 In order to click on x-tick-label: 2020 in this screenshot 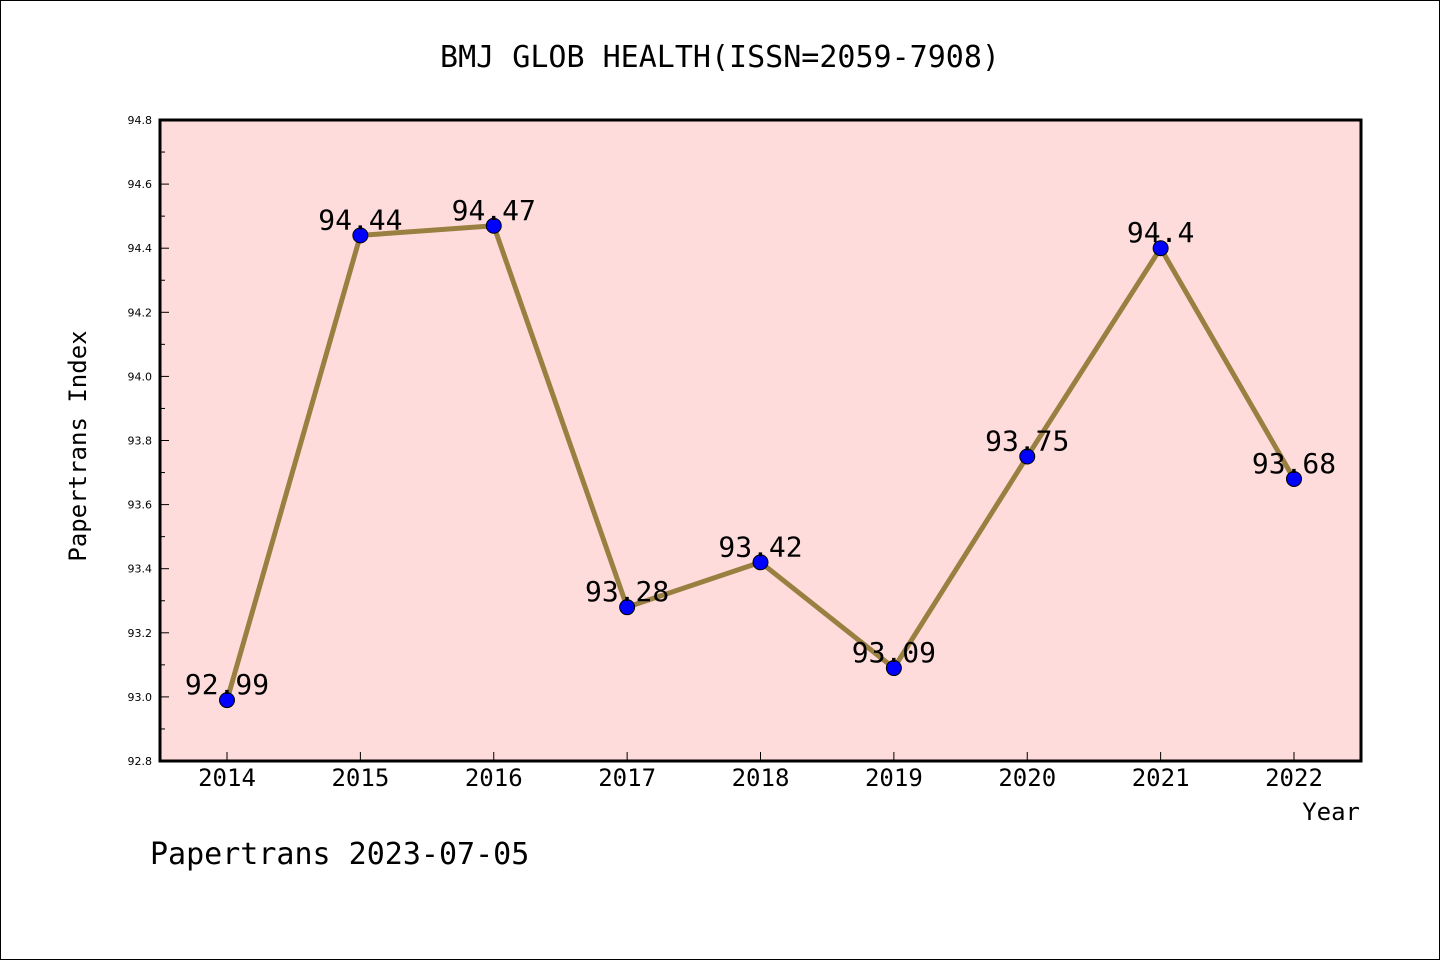, I will do `click(1027, 778)`.